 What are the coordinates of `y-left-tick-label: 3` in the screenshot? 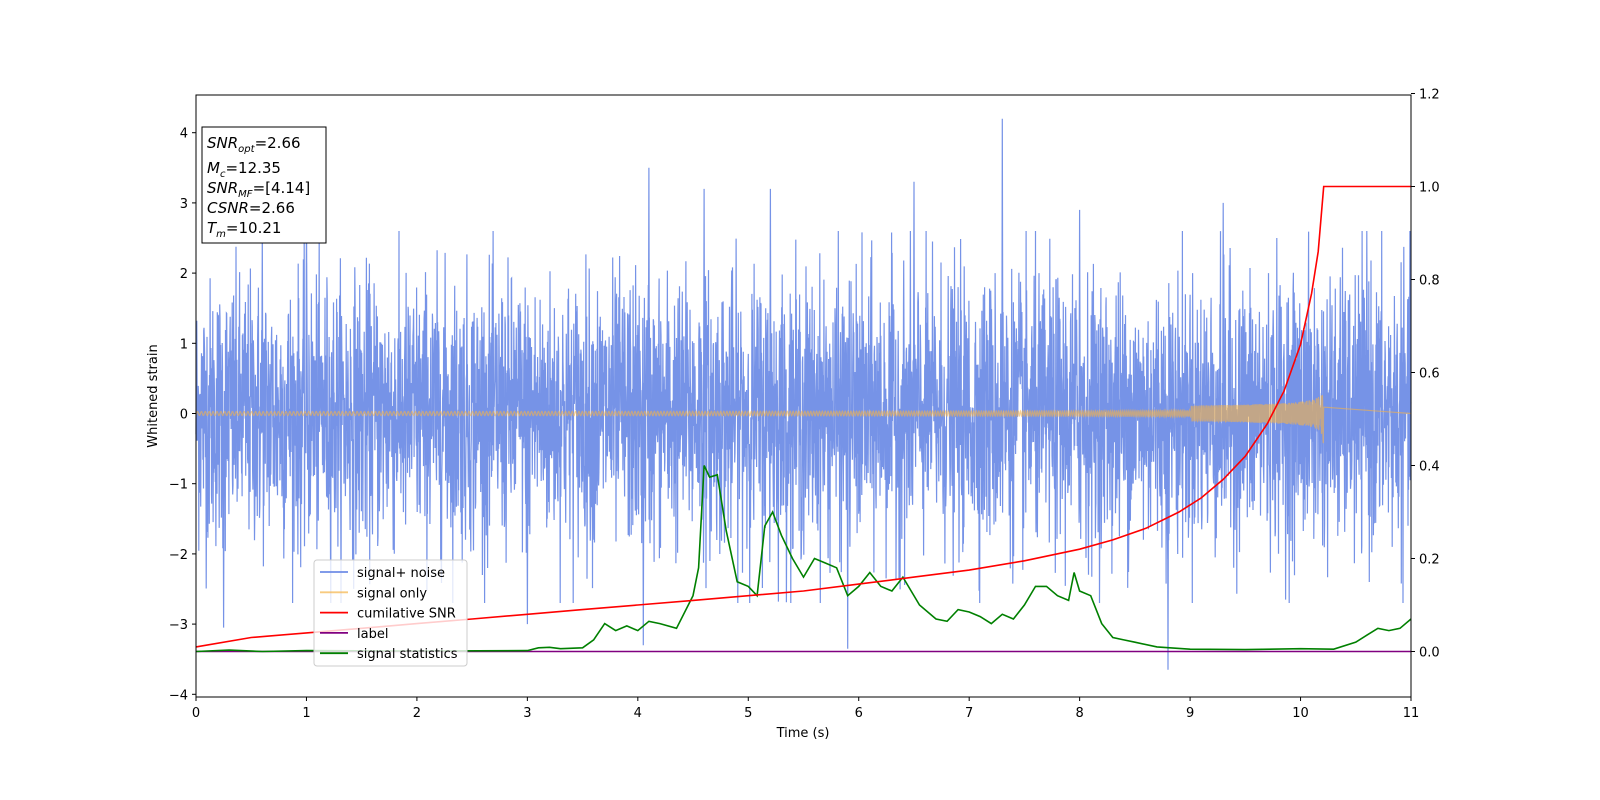 It's located at (184, 204).